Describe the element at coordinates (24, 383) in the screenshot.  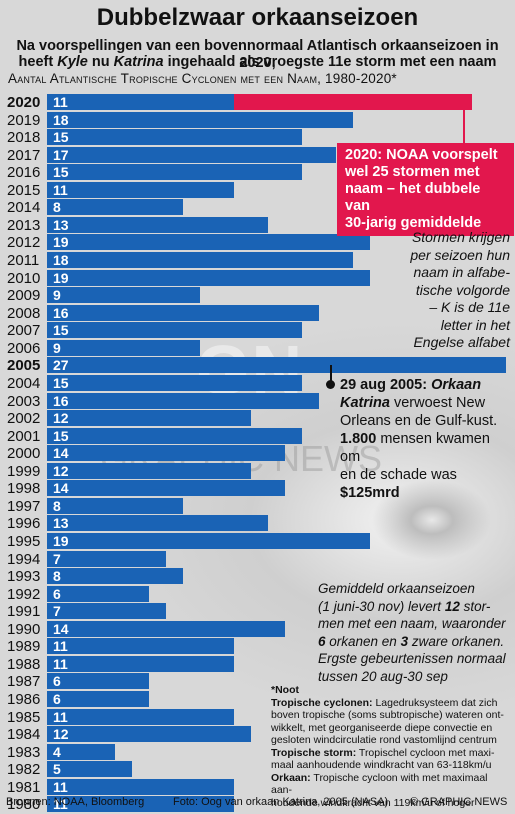
I see `year-label: 2004` at that location.